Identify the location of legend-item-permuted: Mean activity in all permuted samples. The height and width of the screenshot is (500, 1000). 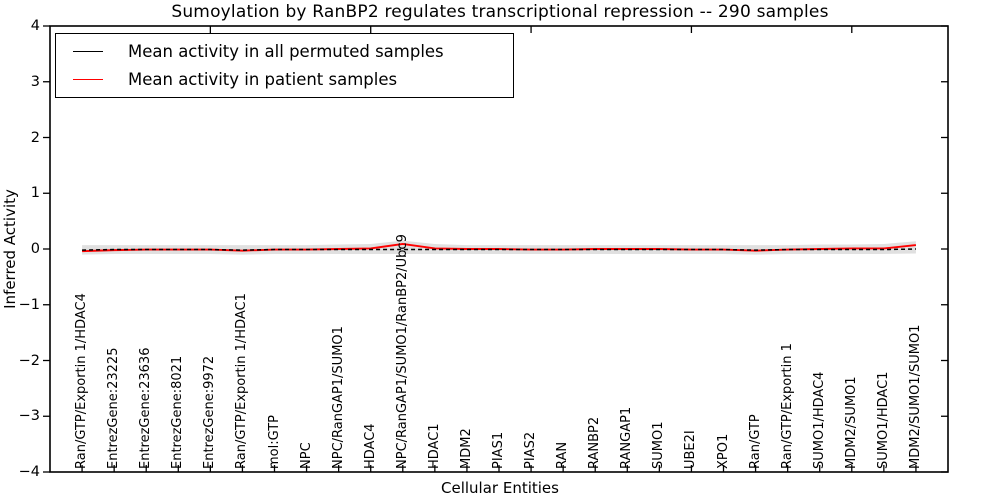
(284, 52).